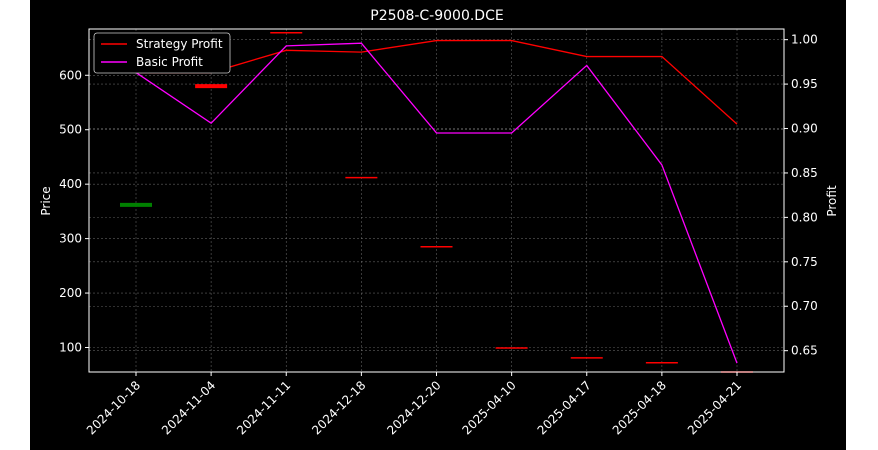 The image size is (878, 450). I want to click on y2-tick-label: 0.80, so click(804, 217).